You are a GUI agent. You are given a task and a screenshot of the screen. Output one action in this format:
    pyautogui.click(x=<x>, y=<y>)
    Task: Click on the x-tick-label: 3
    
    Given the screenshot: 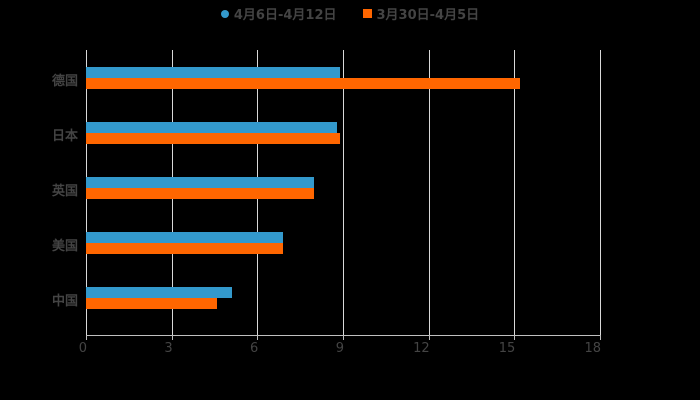 What is the action you would take?
    pyautogui.click(x=168, y=348)
    